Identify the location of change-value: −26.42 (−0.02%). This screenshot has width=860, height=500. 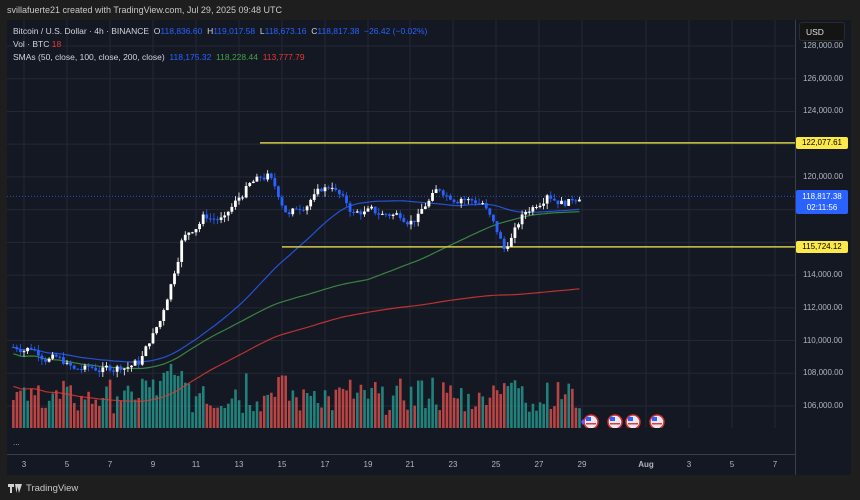
(396, 31).